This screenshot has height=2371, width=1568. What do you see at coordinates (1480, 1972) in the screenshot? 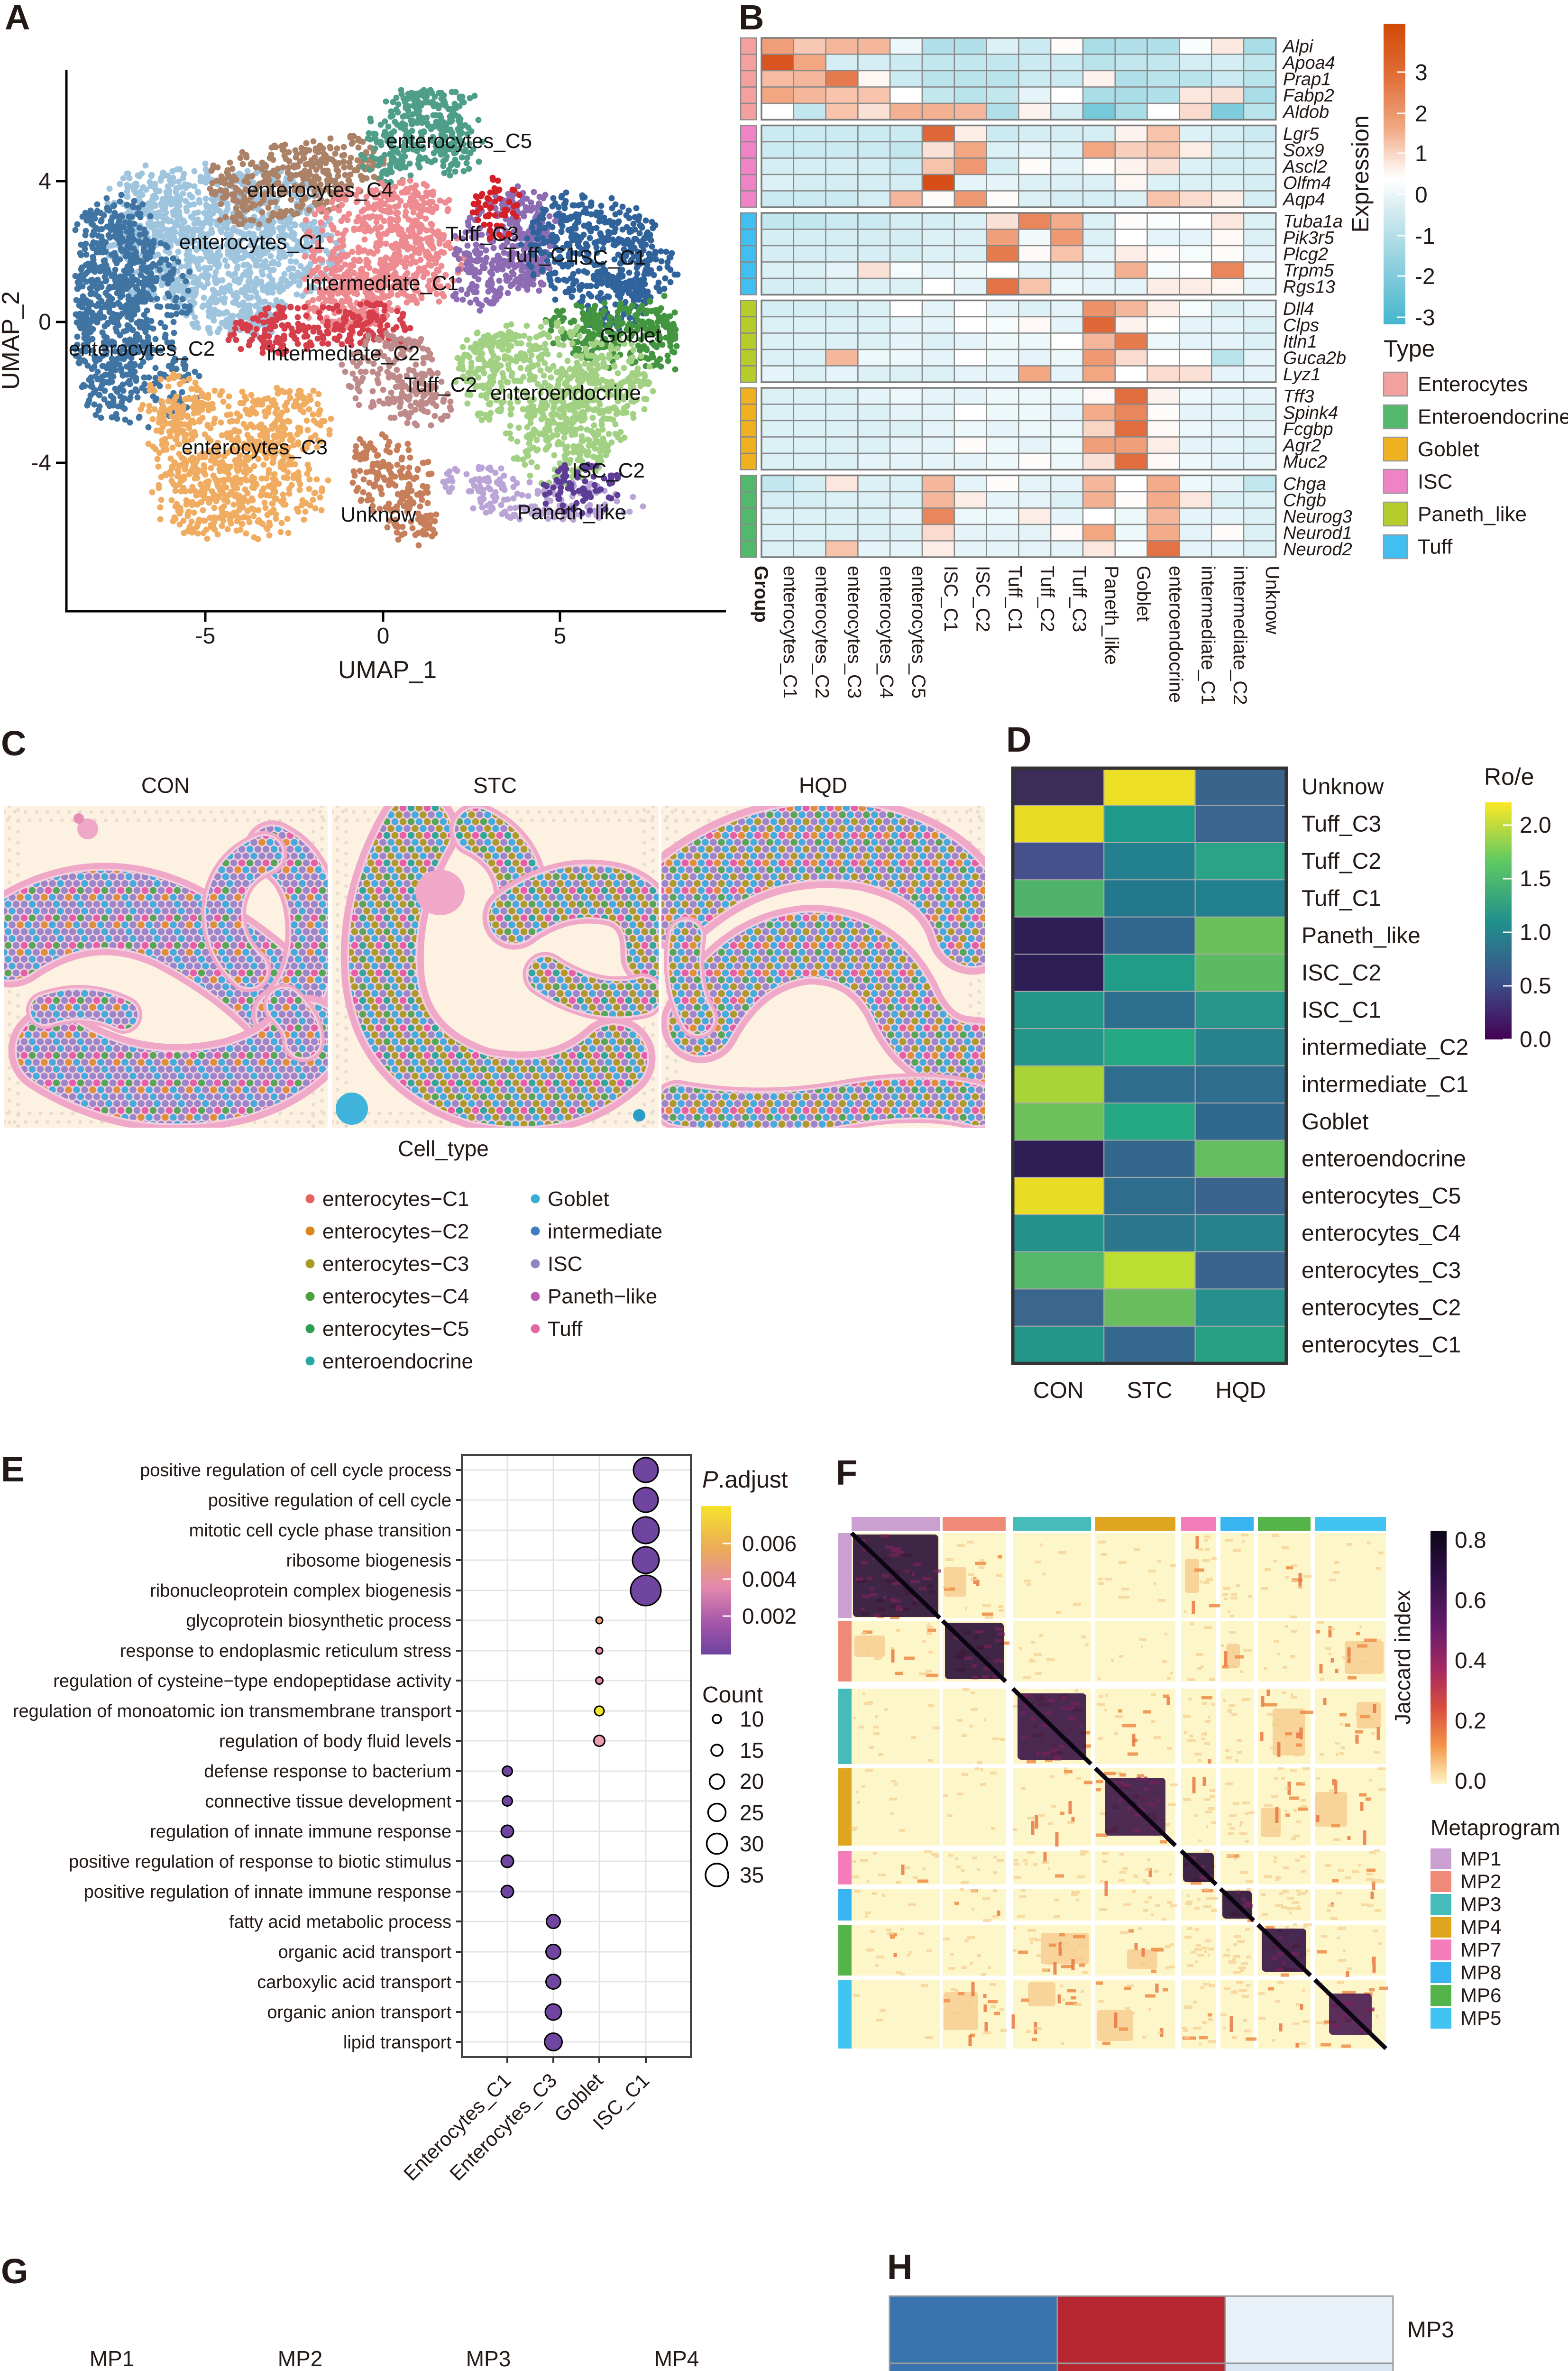
I see `svg-text: MP8` at bounding box center [1480, 1972].